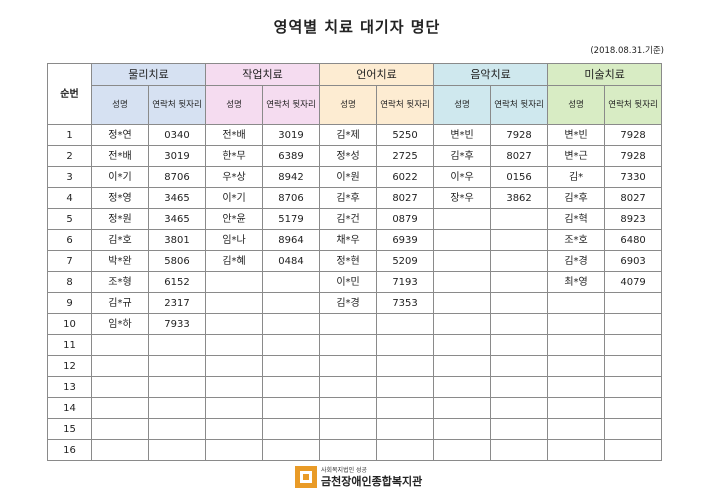 The image size is (714, 495). I want to click on phone-suffix: 3801, so click(177, 240).